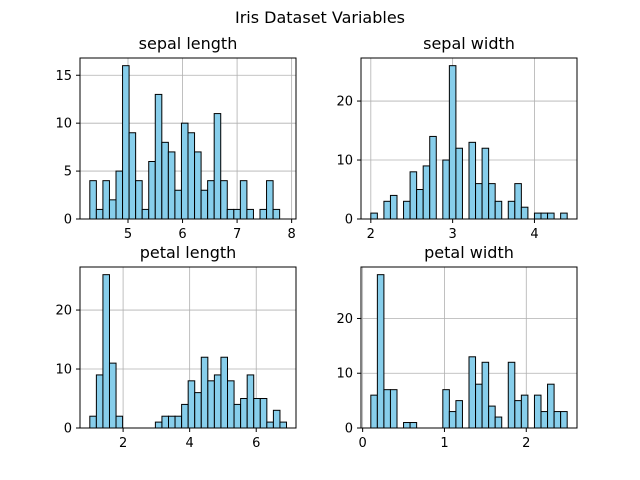  I want to click on subplot-title: sepal length, so click(188, 43).